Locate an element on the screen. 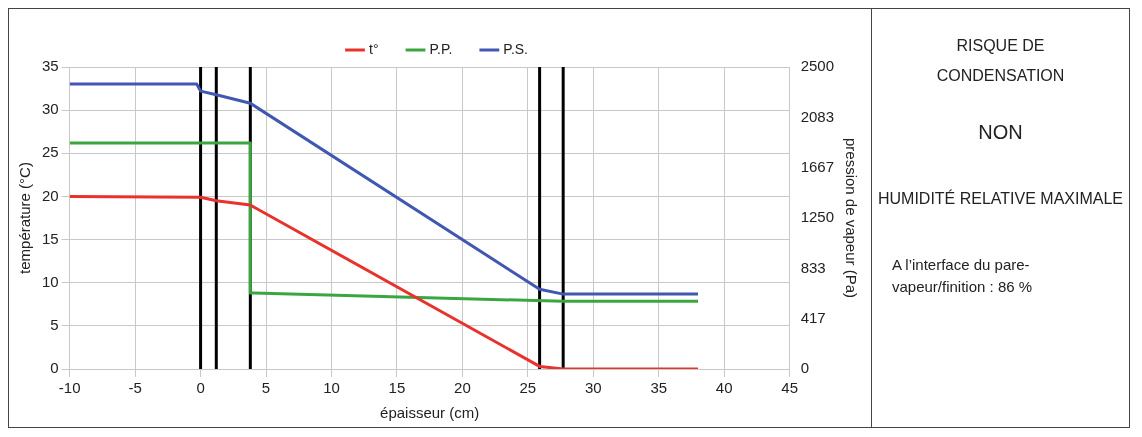 The width and height of the screenshot is (1142, 437). y2-tick-label: 833 is located at coordinates (813, 267).